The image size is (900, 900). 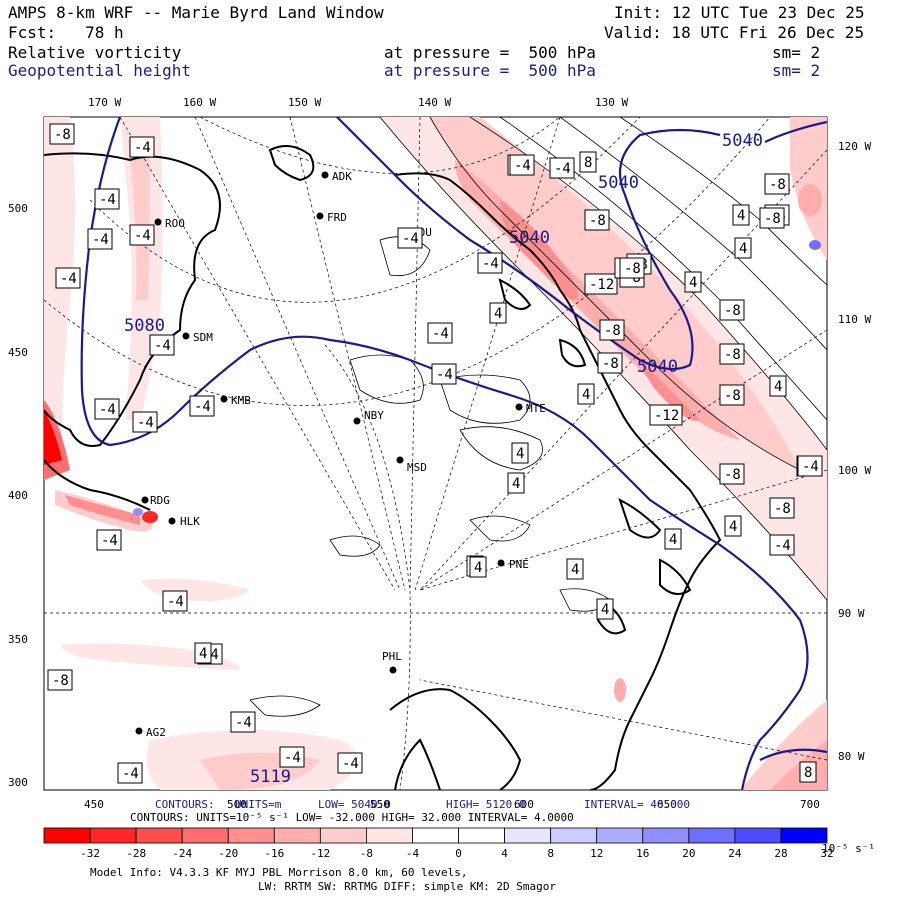 I want to click on station-kmb: KMB, so click(x=235, y=400).